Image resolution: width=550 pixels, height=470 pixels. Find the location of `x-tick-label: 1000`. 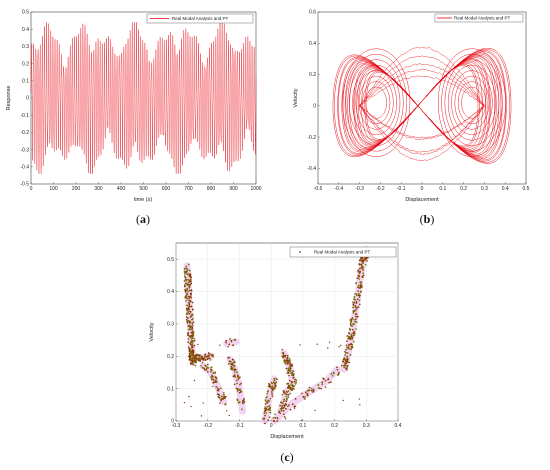

x-tick-label: 1000 is located at coordinates (255, 189).